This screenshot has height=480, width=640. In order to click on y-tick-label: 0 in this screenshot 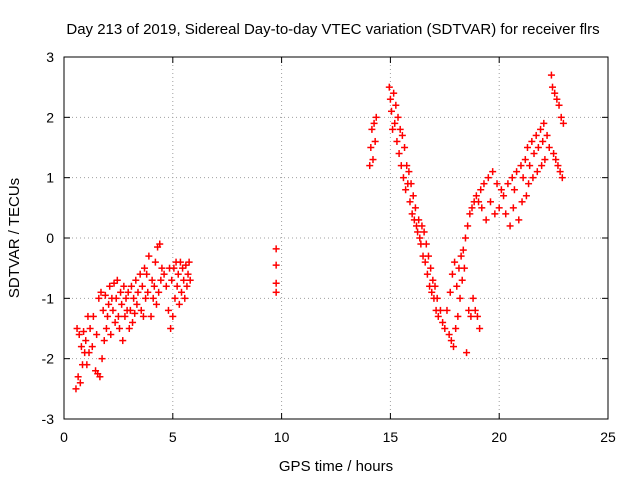, I will do `click(50, 238)`.